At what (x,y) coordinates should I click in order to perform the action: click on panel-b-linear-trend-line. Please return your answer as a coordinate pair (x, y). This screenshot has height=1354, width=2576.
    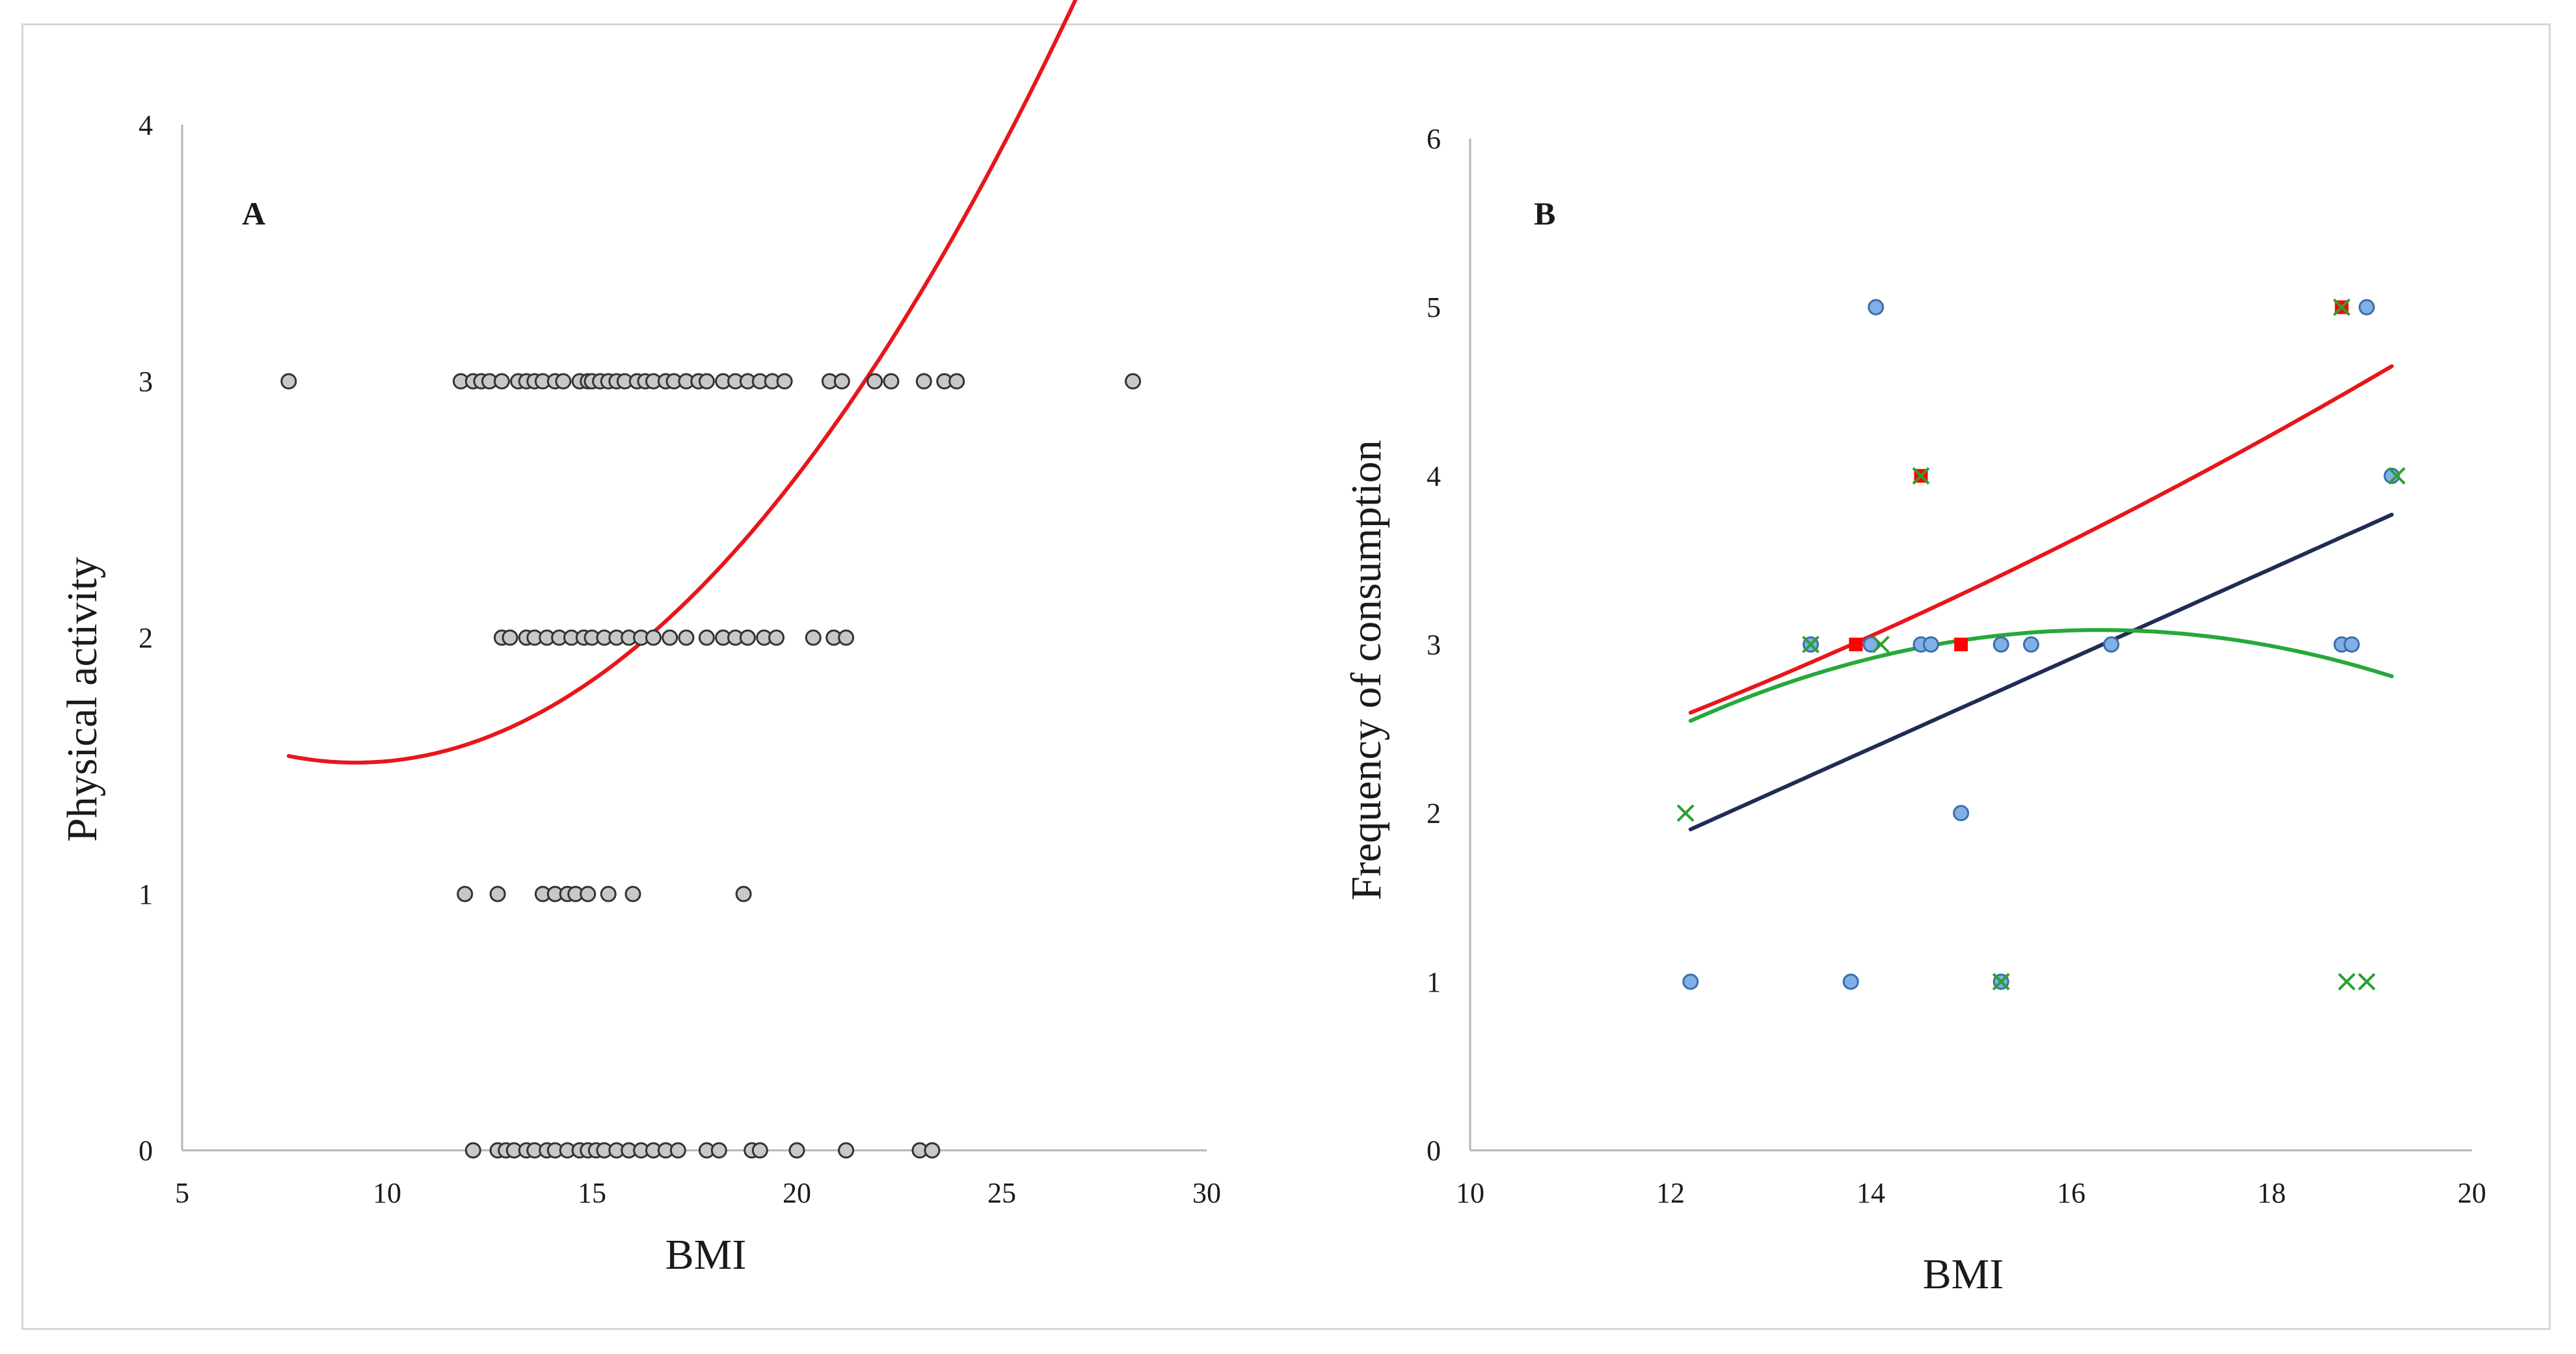
    Looking at the image, I should click on (2041, 672).